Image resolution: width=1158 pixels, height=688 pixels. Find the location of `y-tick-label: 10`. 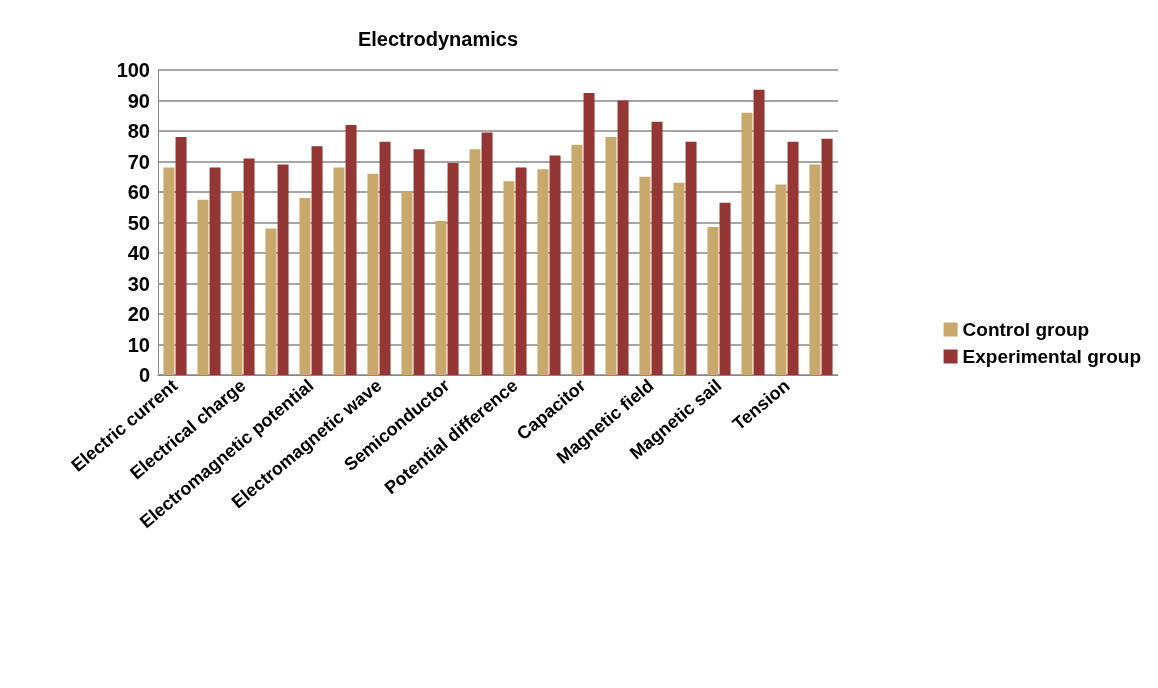

y-tick-label: 10 is located at coordinates (138, 344).